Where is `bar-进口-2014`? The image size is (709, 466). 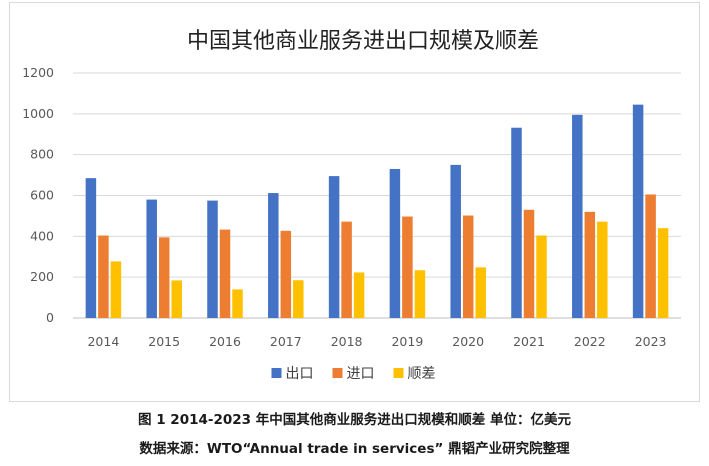 bar-进口-2014 is located at coordinates (103, 276).